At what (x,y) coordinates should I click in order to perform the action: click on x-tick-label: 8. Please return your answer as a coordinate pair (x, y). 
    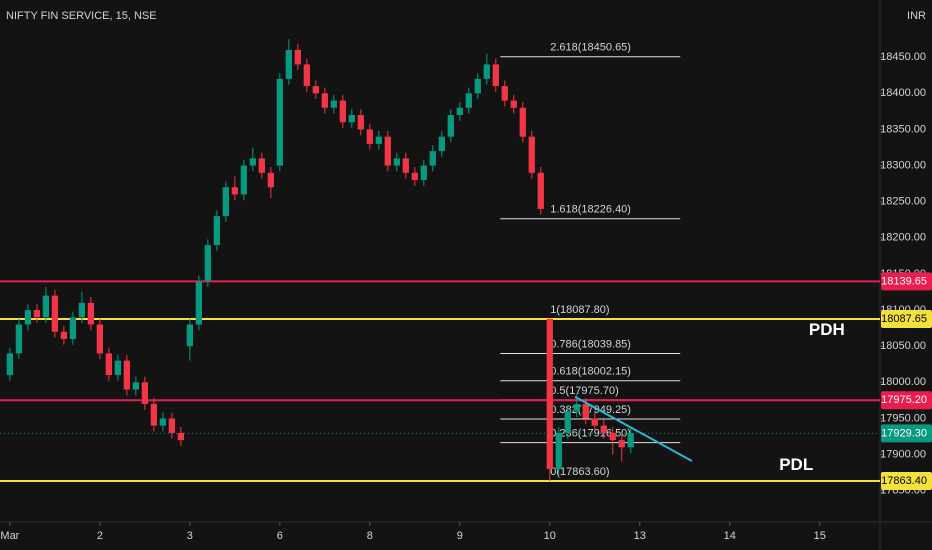
    Looking at the image, I should click on (370, 536).